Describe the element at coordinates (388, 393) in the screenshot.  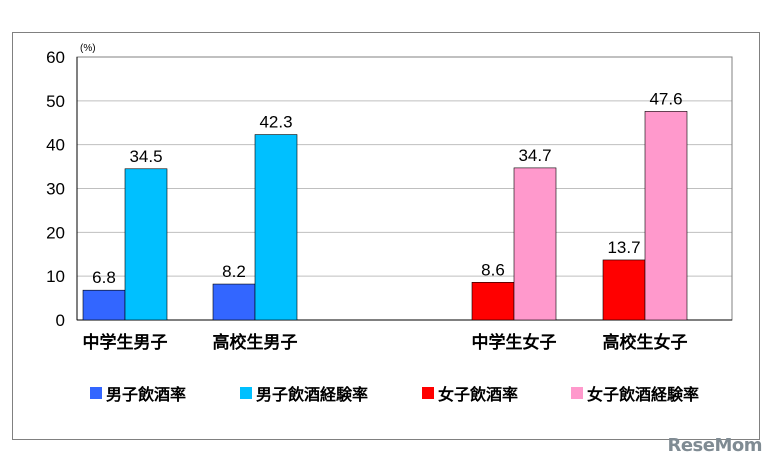
I see `legend: 男子飲酒率 男子飲酒経験率 女子飲酒率 女子飲酒経験率` at that location.